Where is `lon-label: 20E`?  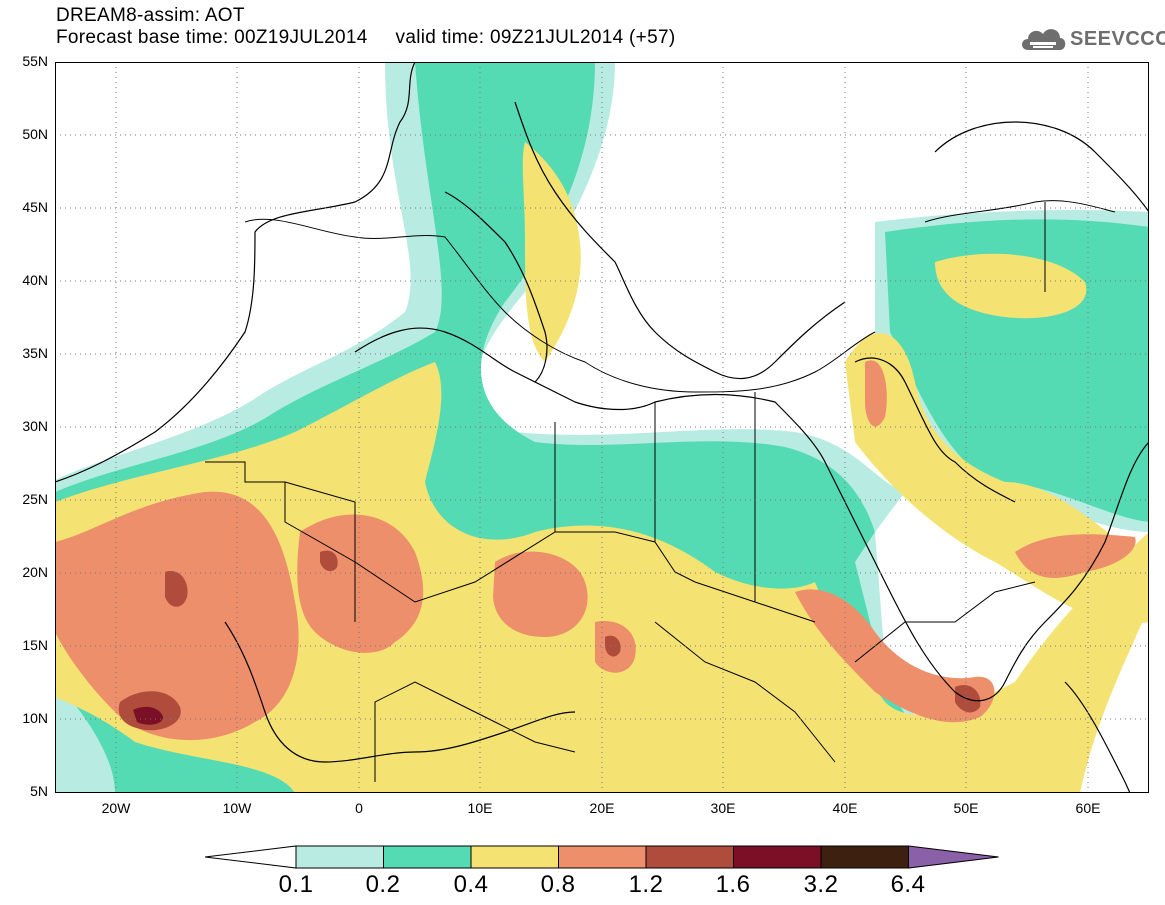 lon-label: 20E is located at coordinates (602, 808).